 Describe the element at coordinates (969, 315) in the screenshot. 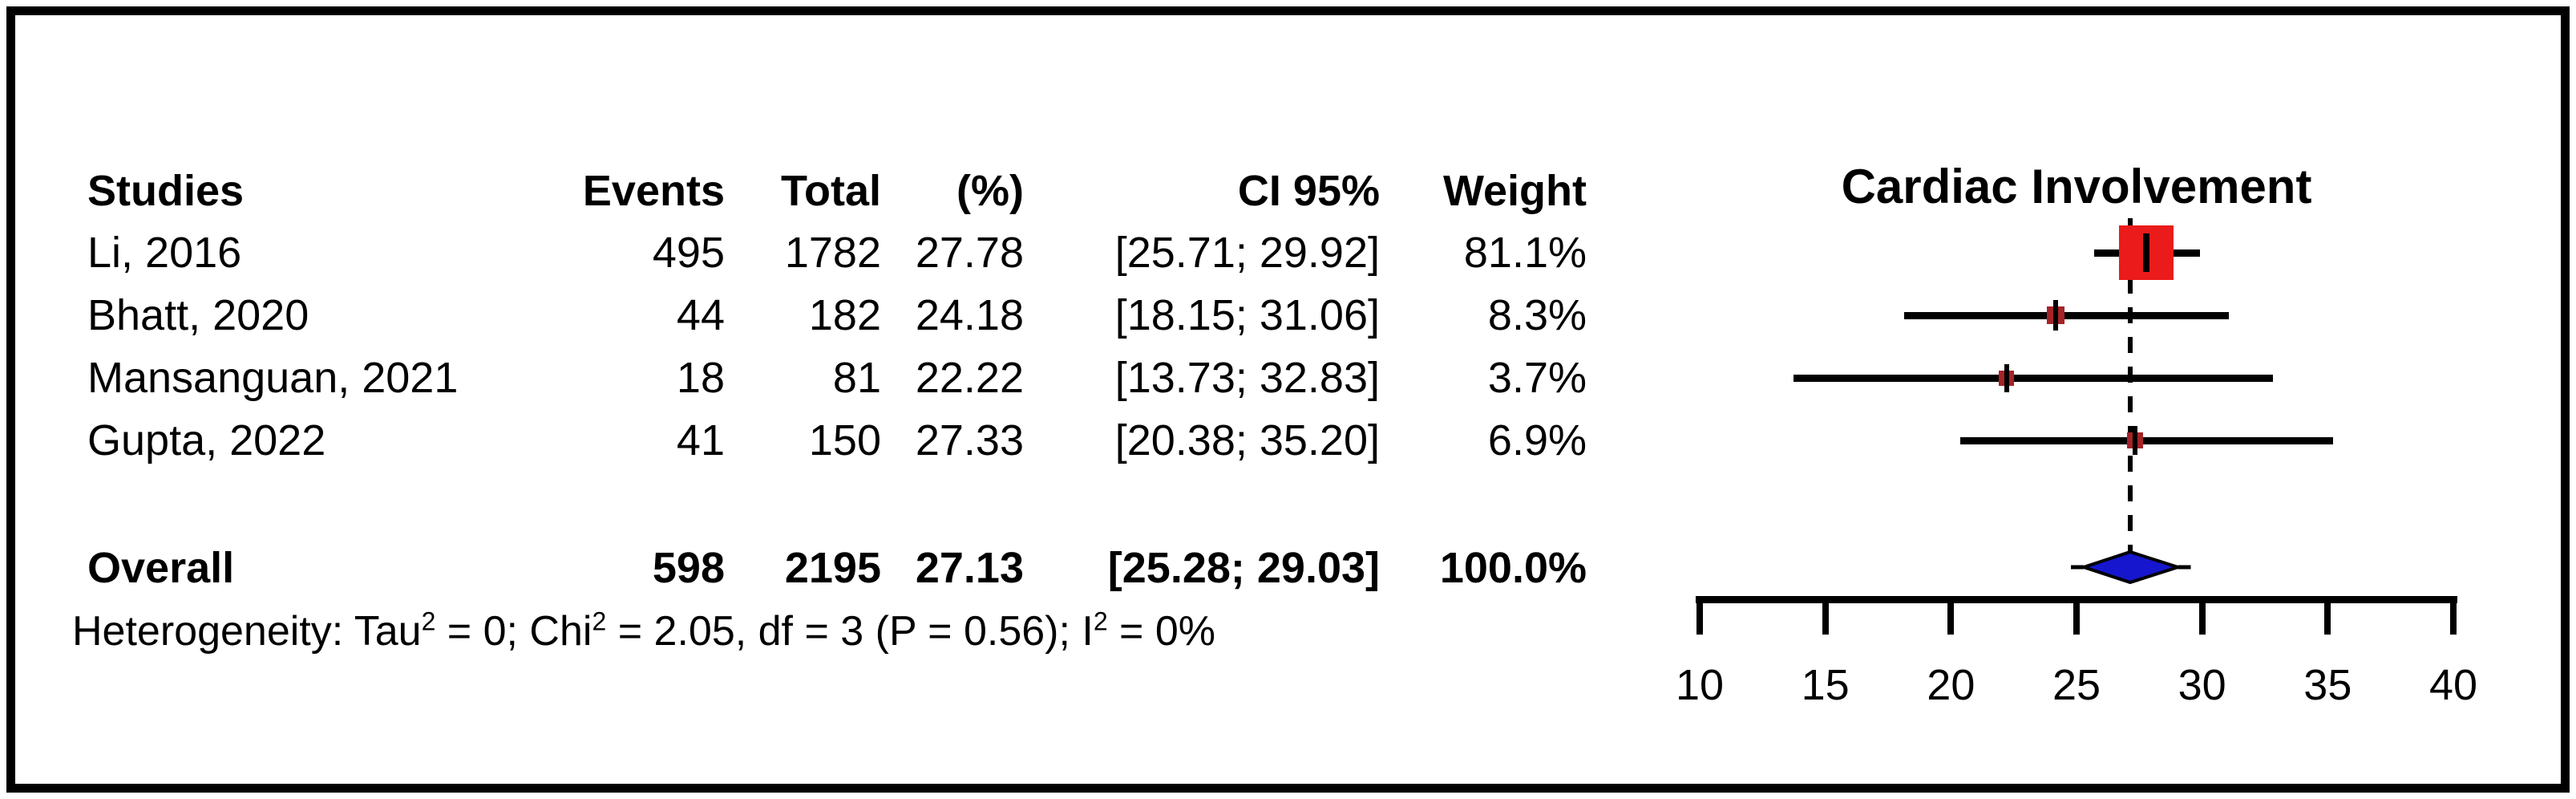

I see `table-row-2-cell-pct: 24.18` at that location.